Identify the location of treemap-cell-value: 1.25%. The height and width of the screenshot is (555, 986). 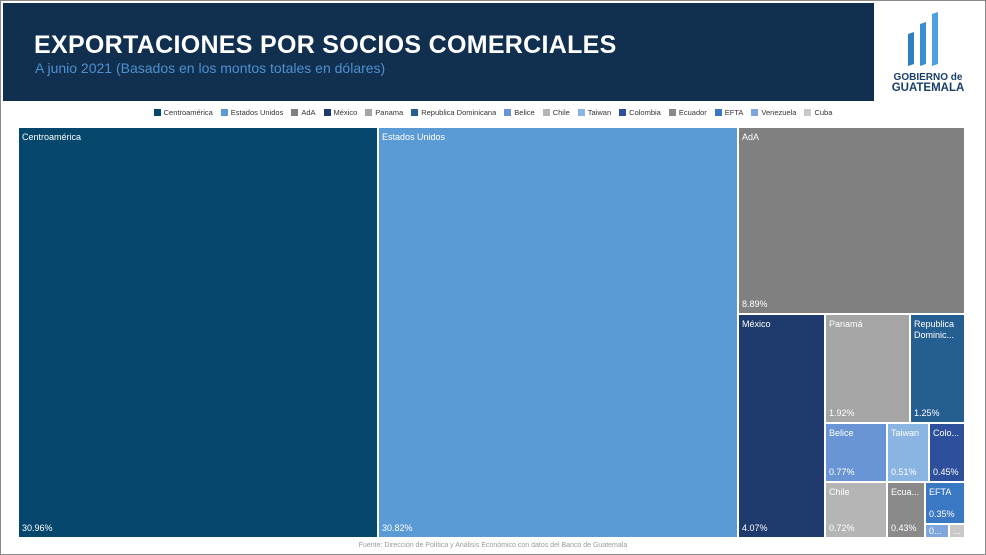
(927, 413).